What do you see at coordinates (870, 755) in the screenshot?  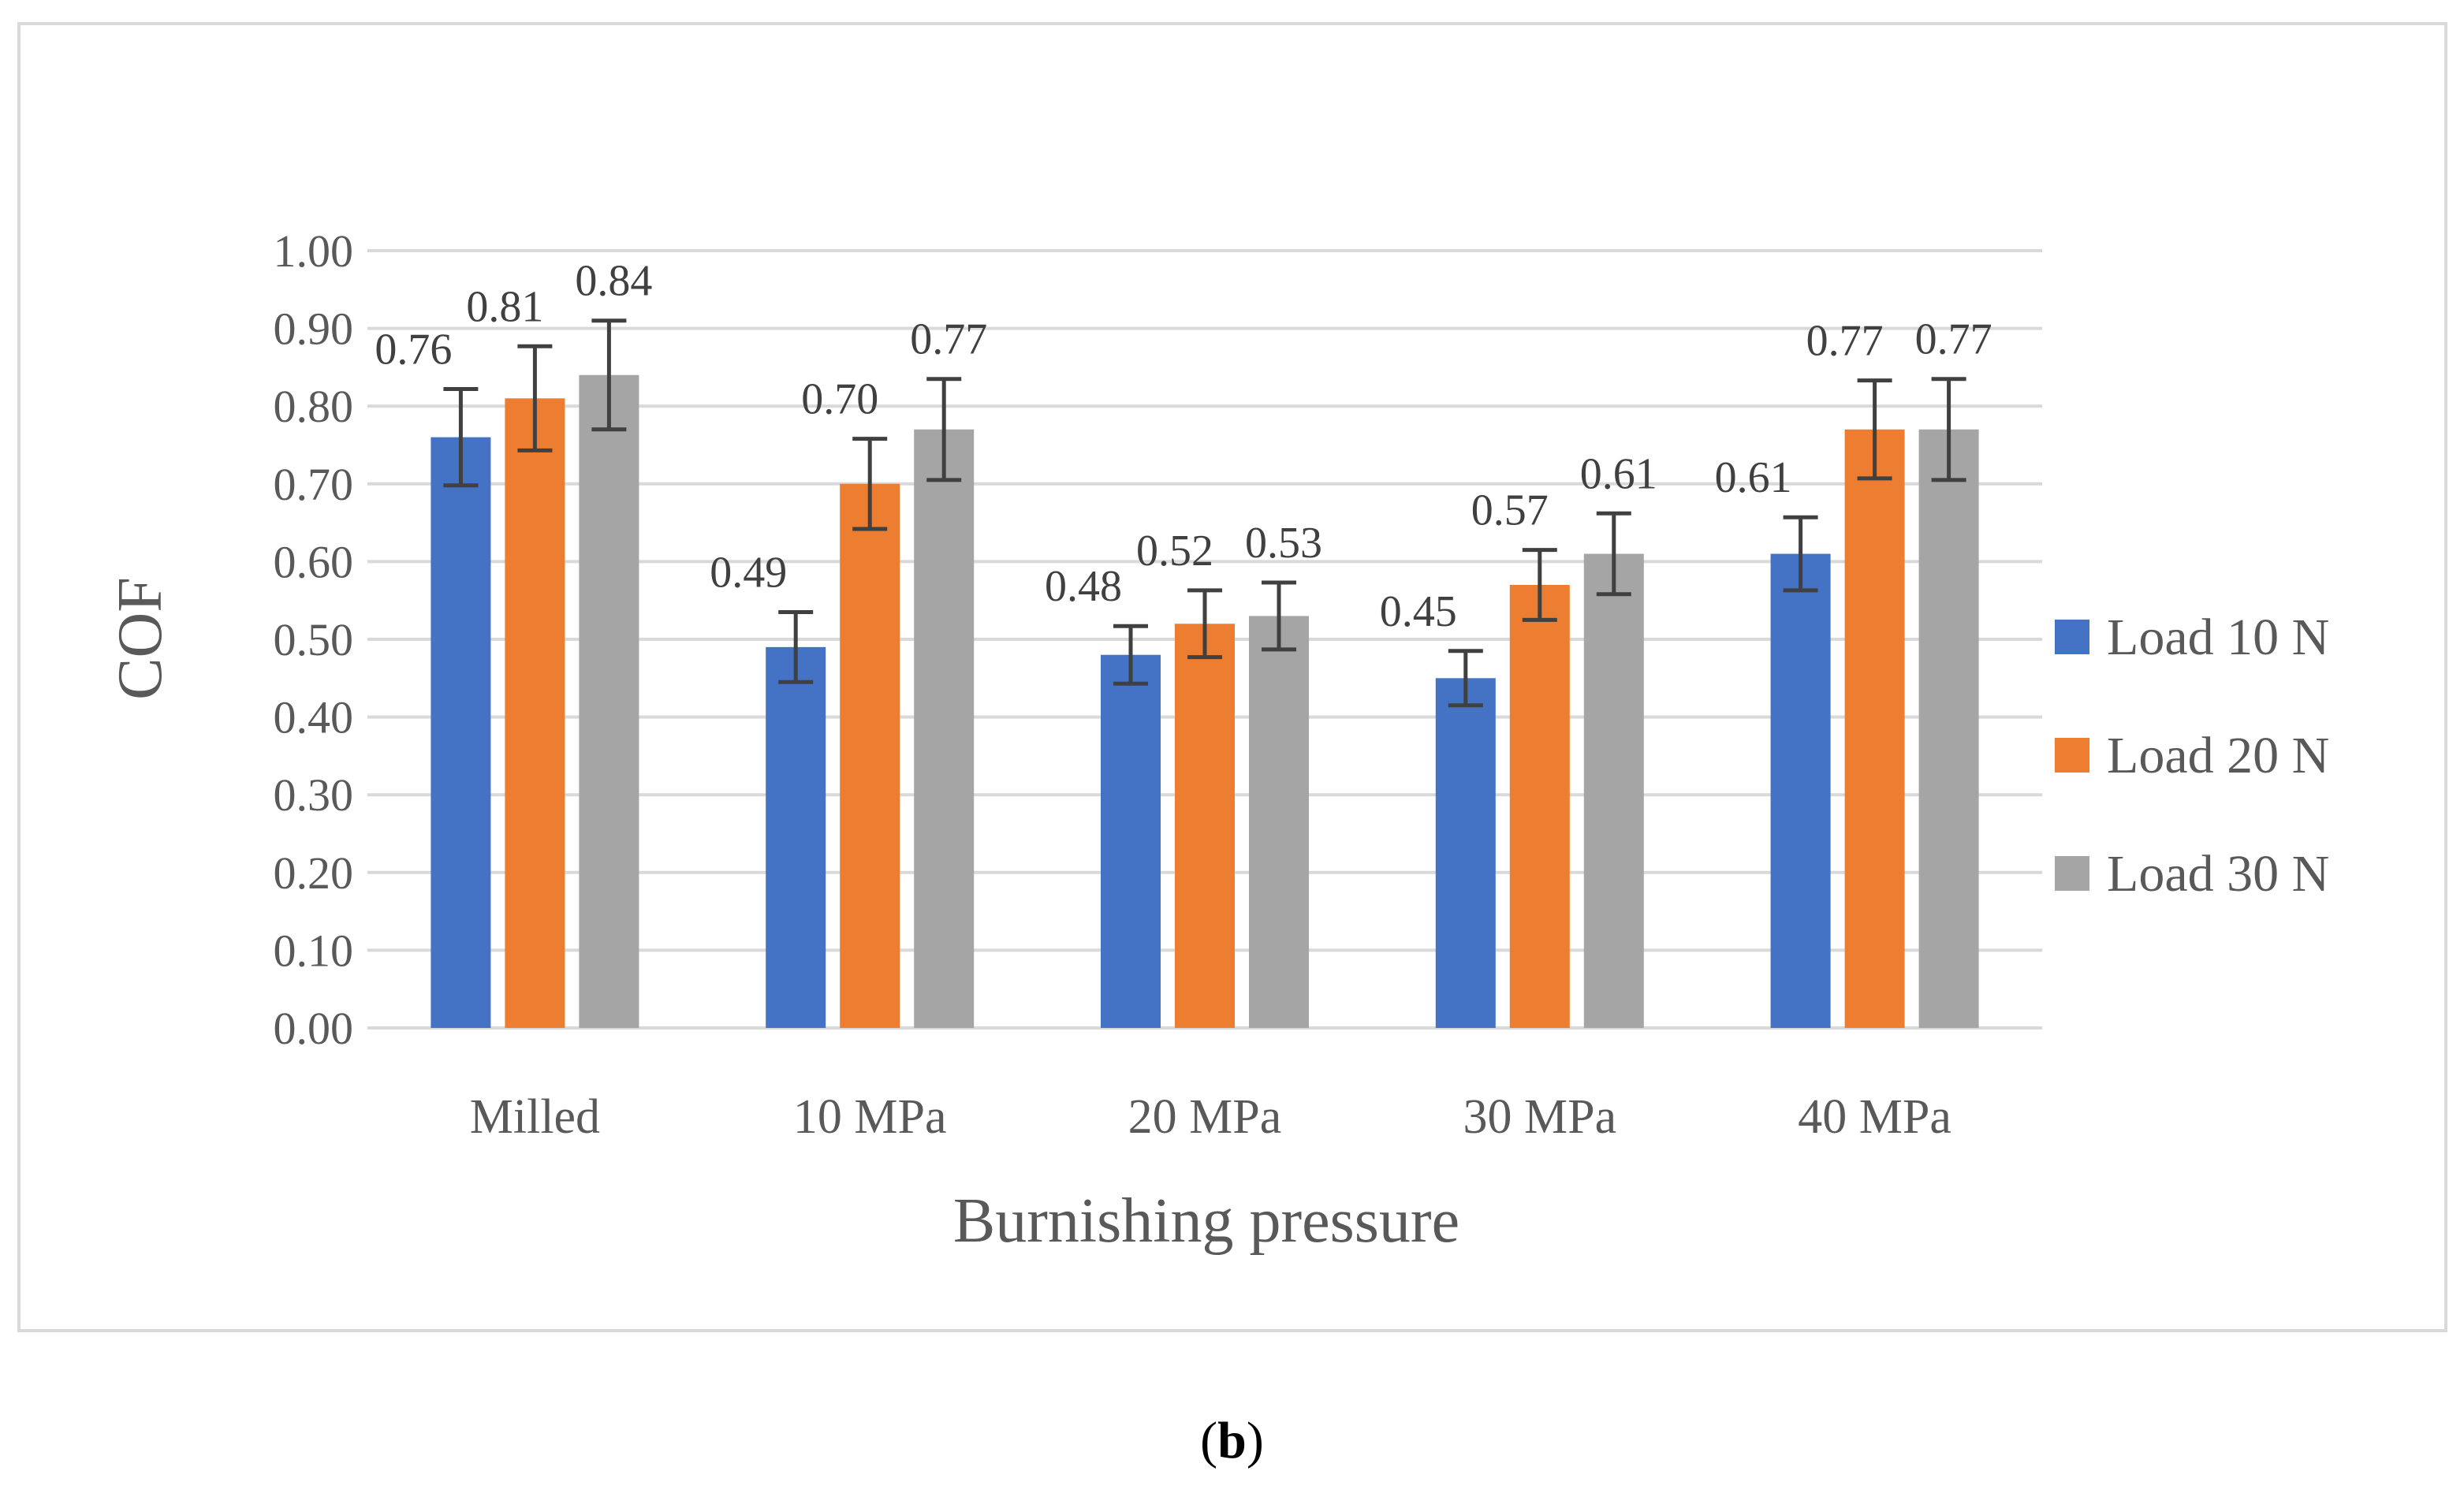 I see `bar-load-20-n-10-mpa` at bounding box center [870, 755].